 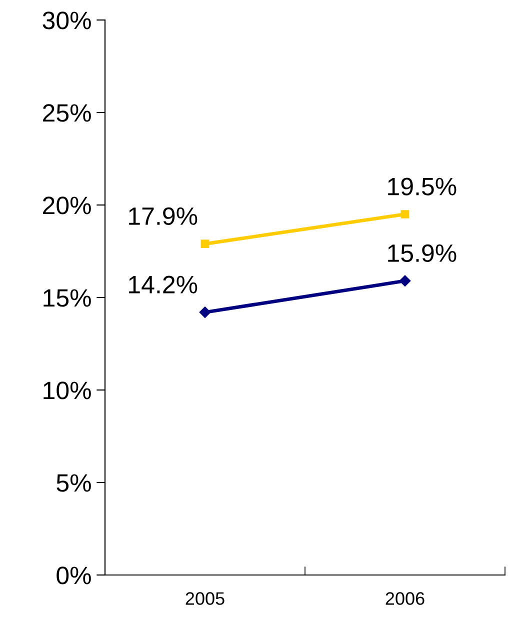 I want to click on x-tick-label: 2005, so click(x=205, y=598).